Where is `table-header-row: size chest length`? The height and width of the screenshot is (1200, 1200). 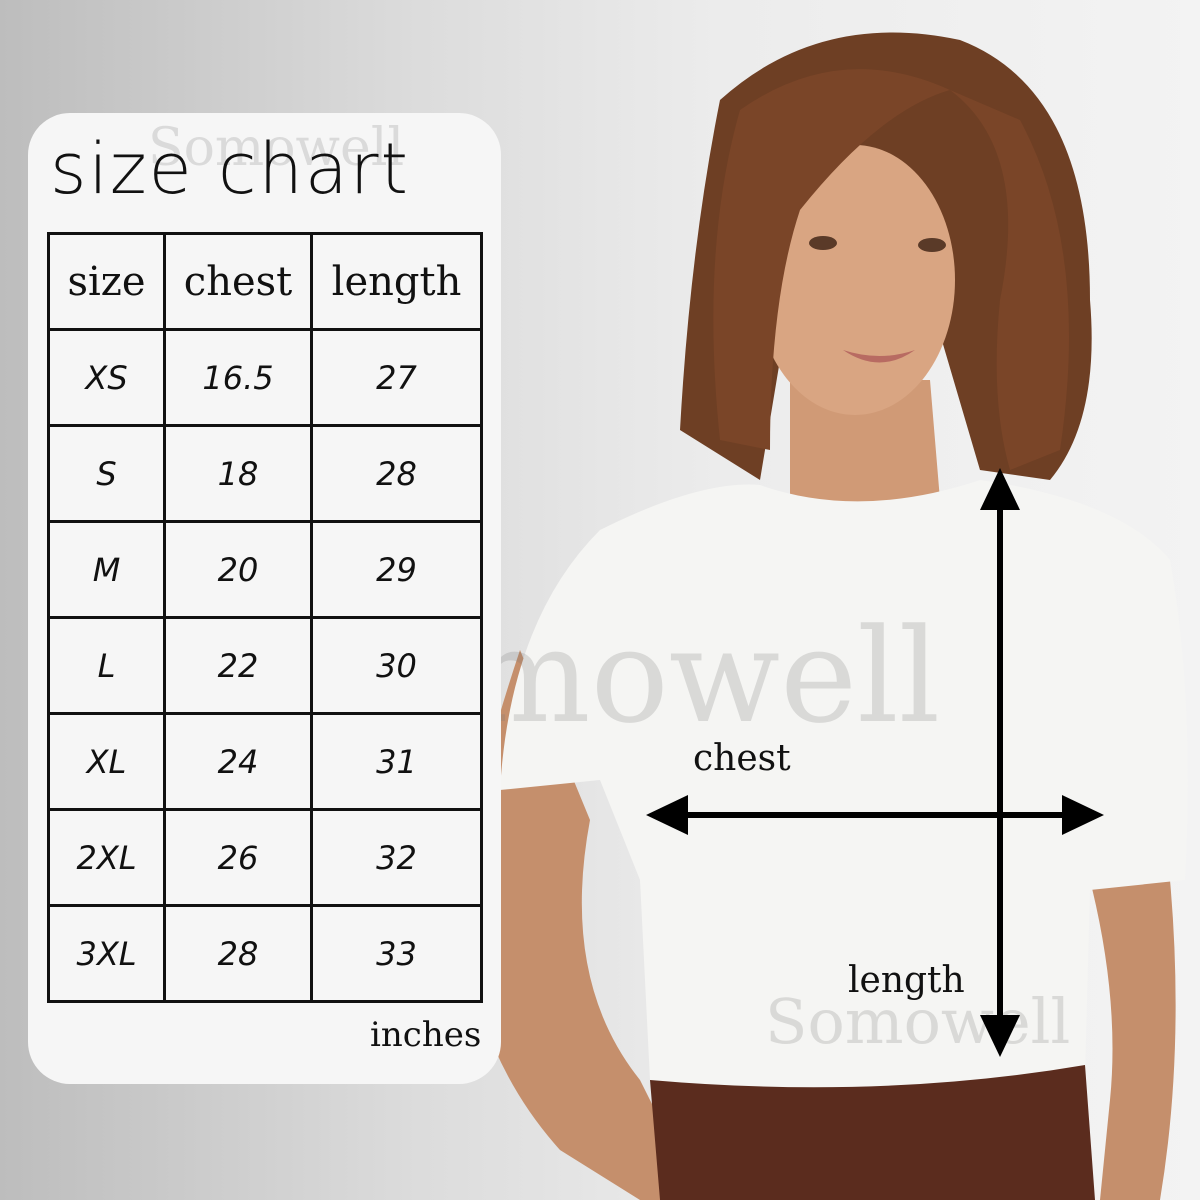
table-header-row: size chest length is located at coordinates (264, 281).